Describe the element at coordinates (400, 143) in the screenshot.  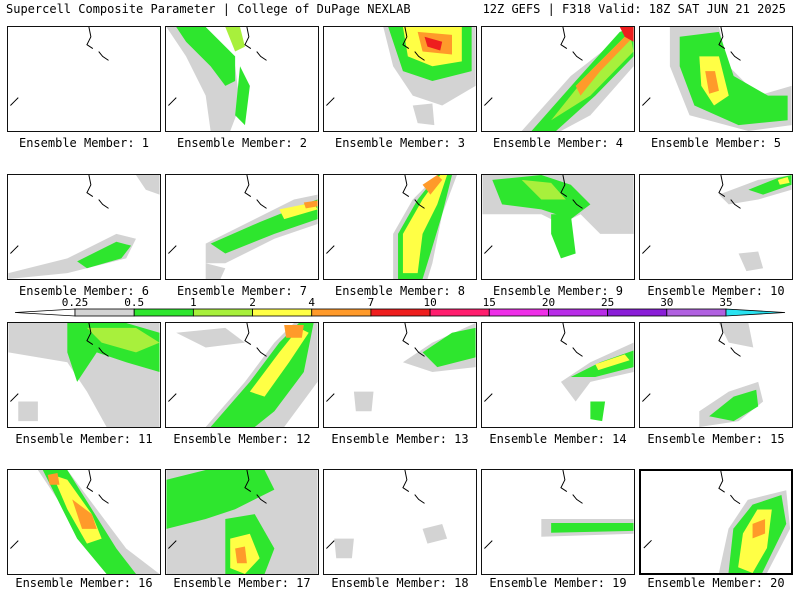
I see `member-label-3: Ensemble Member: 3` at that location.